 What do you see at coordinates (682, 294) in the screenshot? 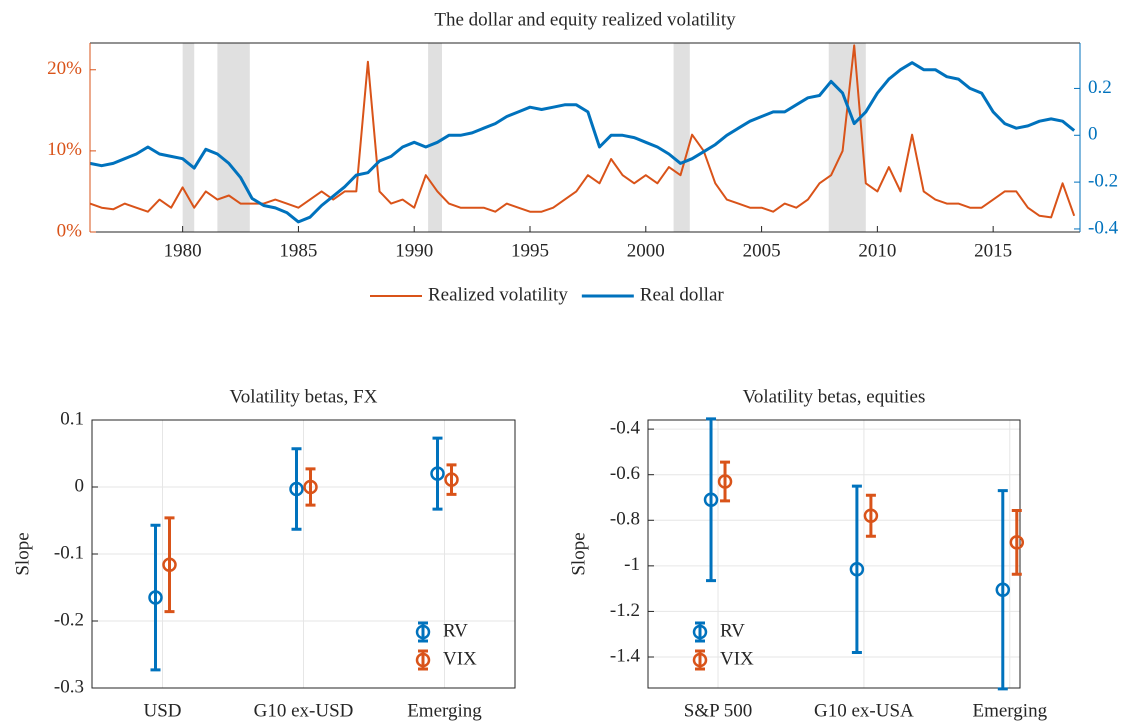
I see `legend-label: Real dollar` at bounding box center [682, 294].